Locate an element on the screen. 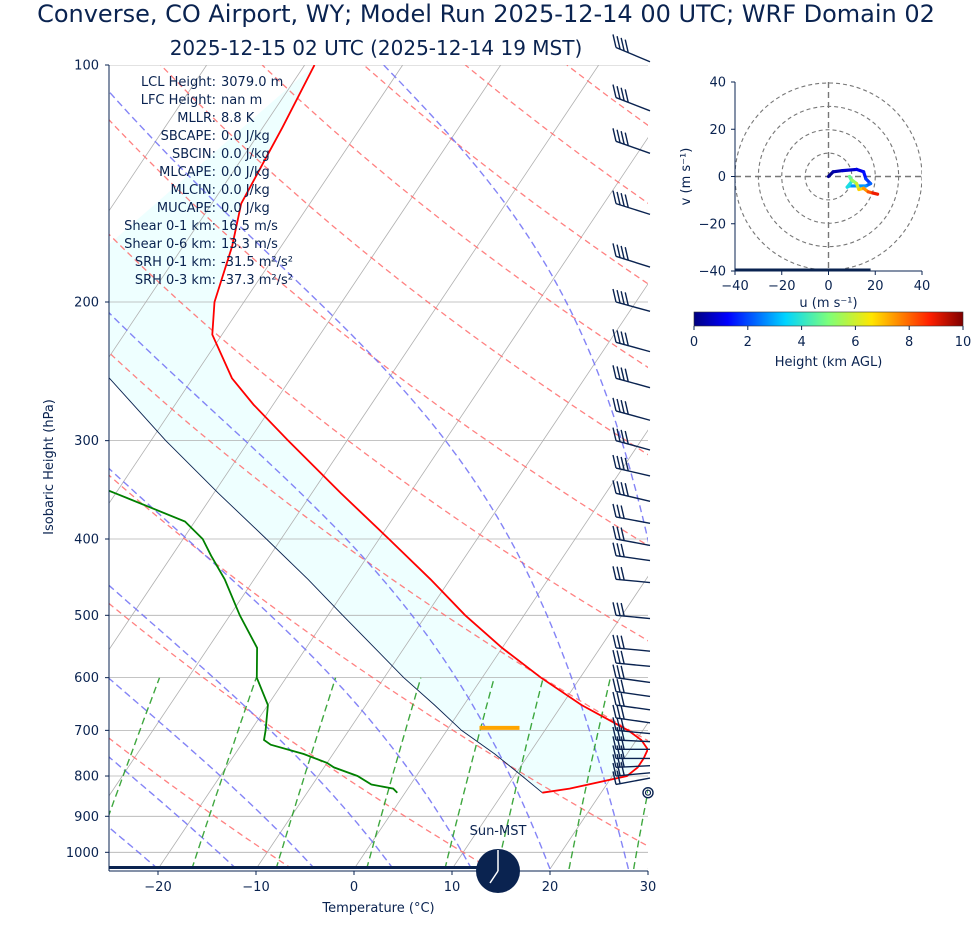 The height and width of the screenshot is (936, 972). hodo-x-tick-label: 0 is located at coordinates (828, 286).